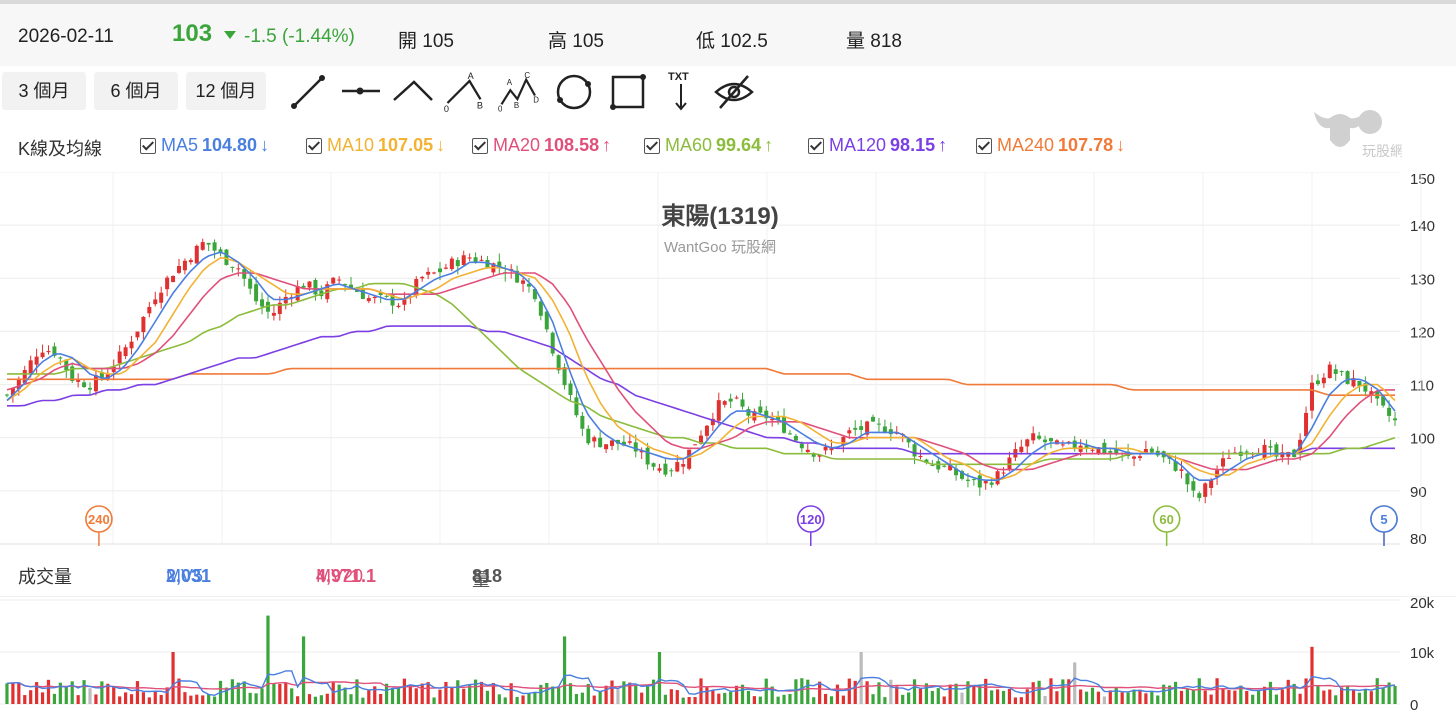 The height and width of the screenshot is (716, 1456). Describe the element at coordinates (1050, 145) in the screenshot. I see `ma240-toggle: MA240 107.78 ↓` at that location.